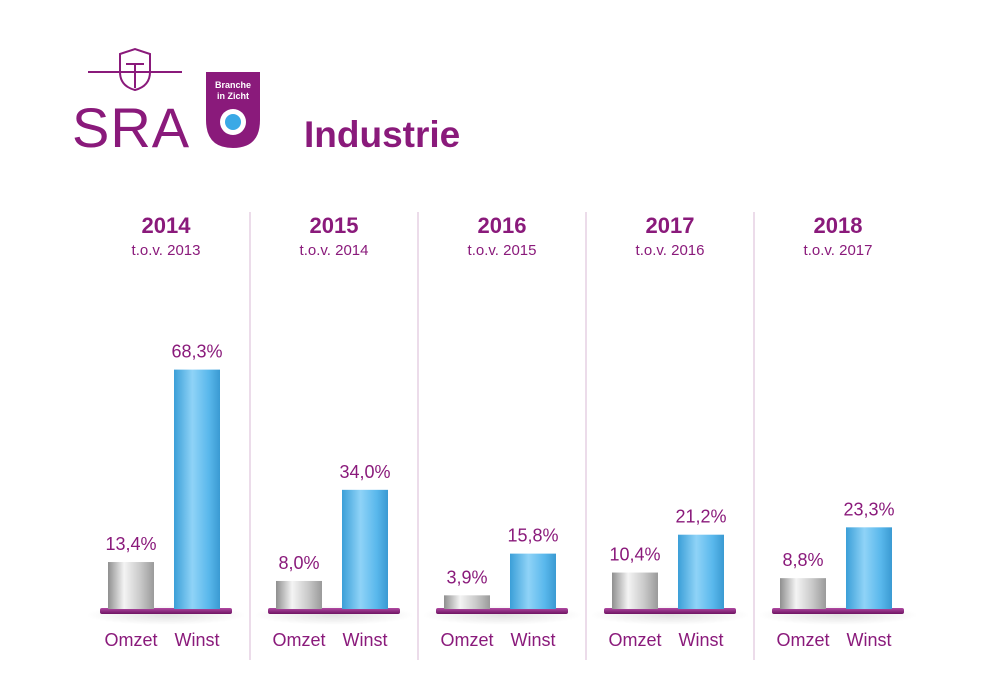 The height and width of the screenshot is (700, 1000). What do you see at coordinates (532, 536) in the screenshot?
I see `winst-value-label: 15,8%` at bounding box center [532, 536].